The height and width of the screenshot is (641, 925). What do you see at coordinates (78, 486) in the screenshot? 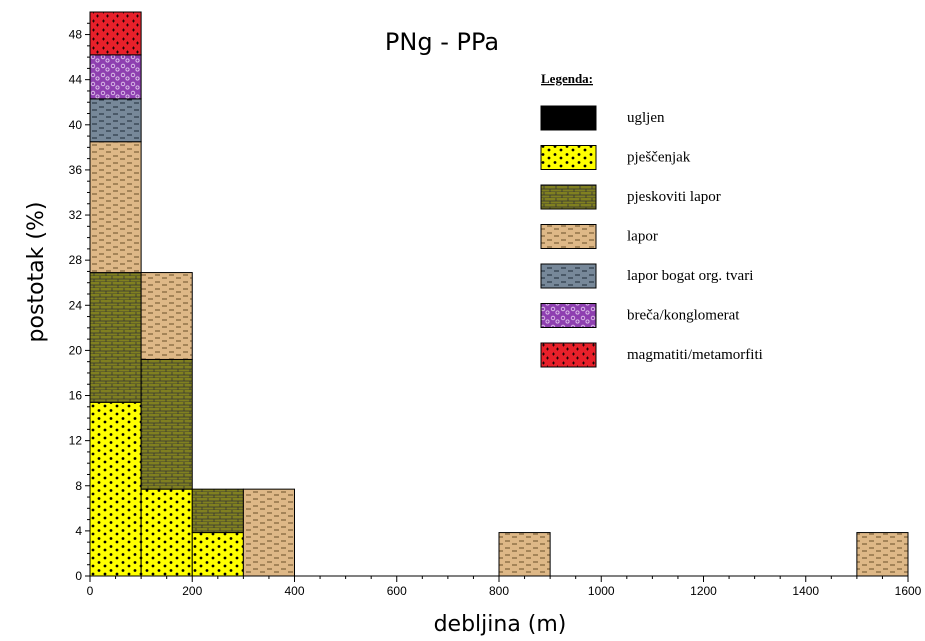
I see `y-tick-label: 8` at bounding box center [78, 486].